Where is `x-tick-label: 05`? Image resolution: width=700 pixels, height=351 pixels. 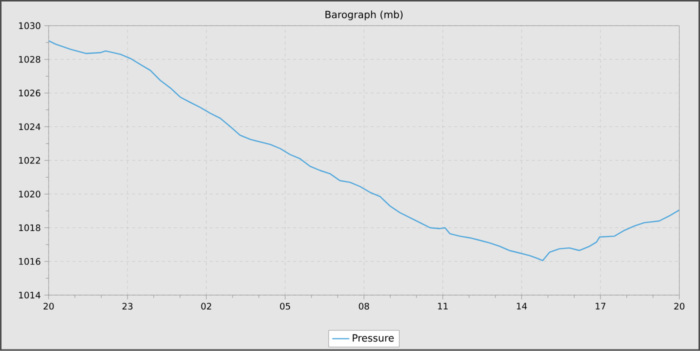
x-tick-label: 05 is located at coordinates (285, 306).